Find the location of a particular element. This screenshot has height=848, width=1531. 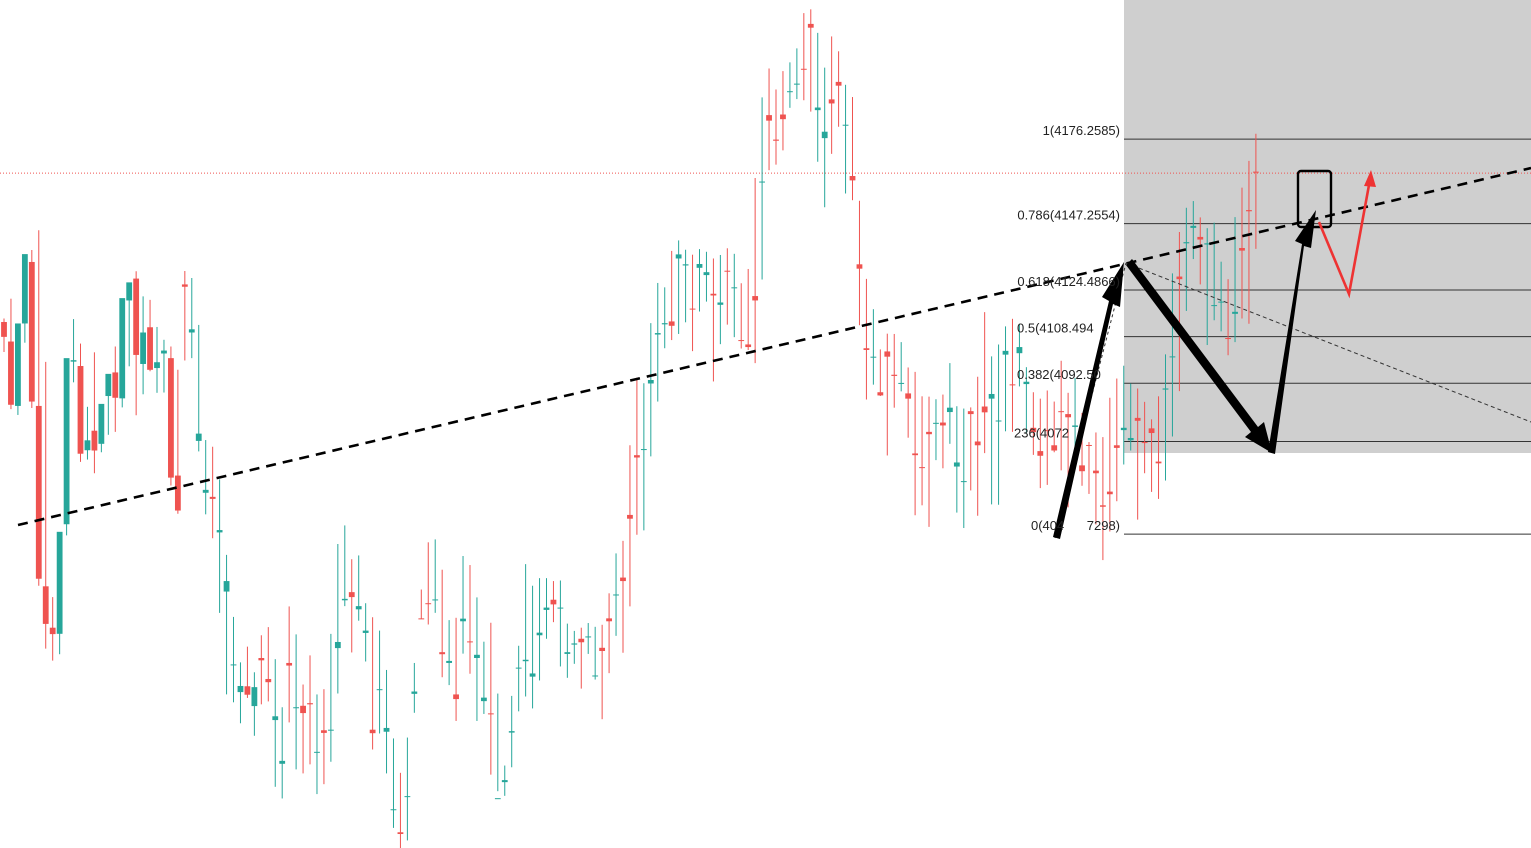

fib-level-label: 0.618(4124.4866) is located at coordinates (1068, 281).